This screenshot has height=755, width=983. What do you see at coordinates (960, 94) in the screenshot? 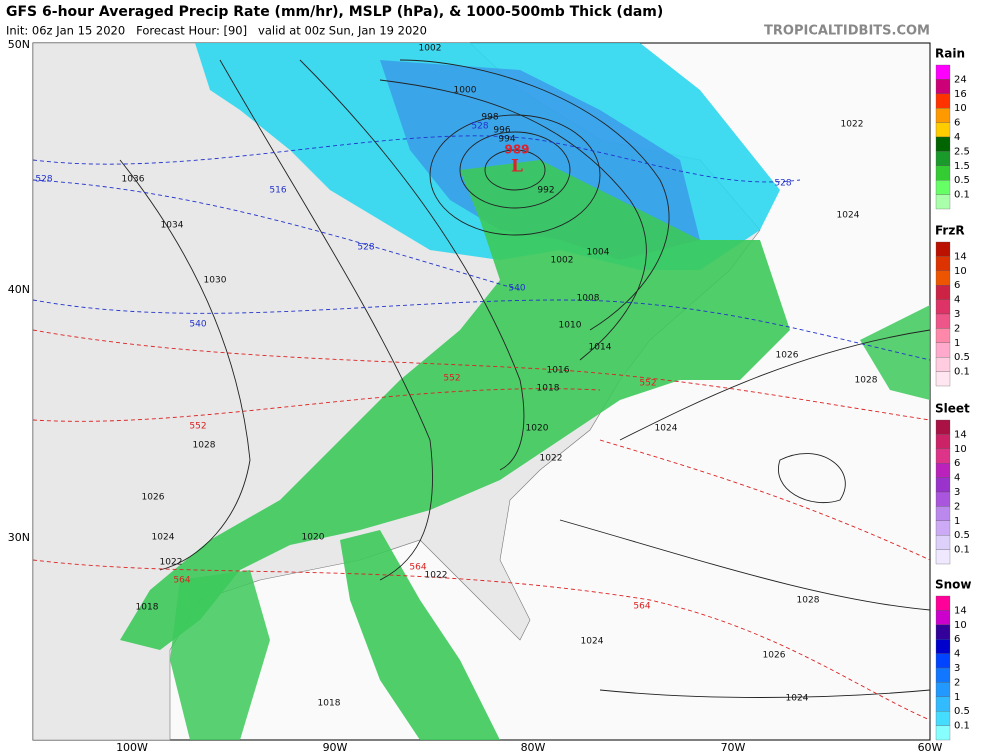
I see `legend-tick: 16` at bounding box center [960, 94].